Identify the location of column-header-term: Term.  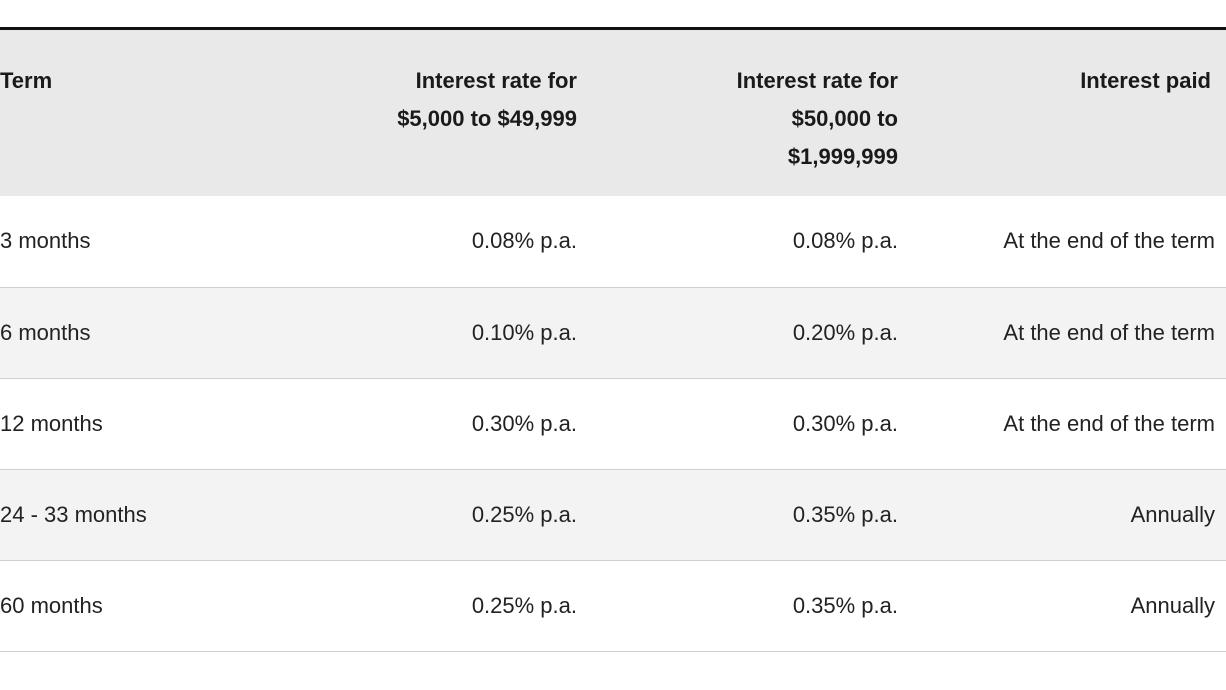
(123, 113).